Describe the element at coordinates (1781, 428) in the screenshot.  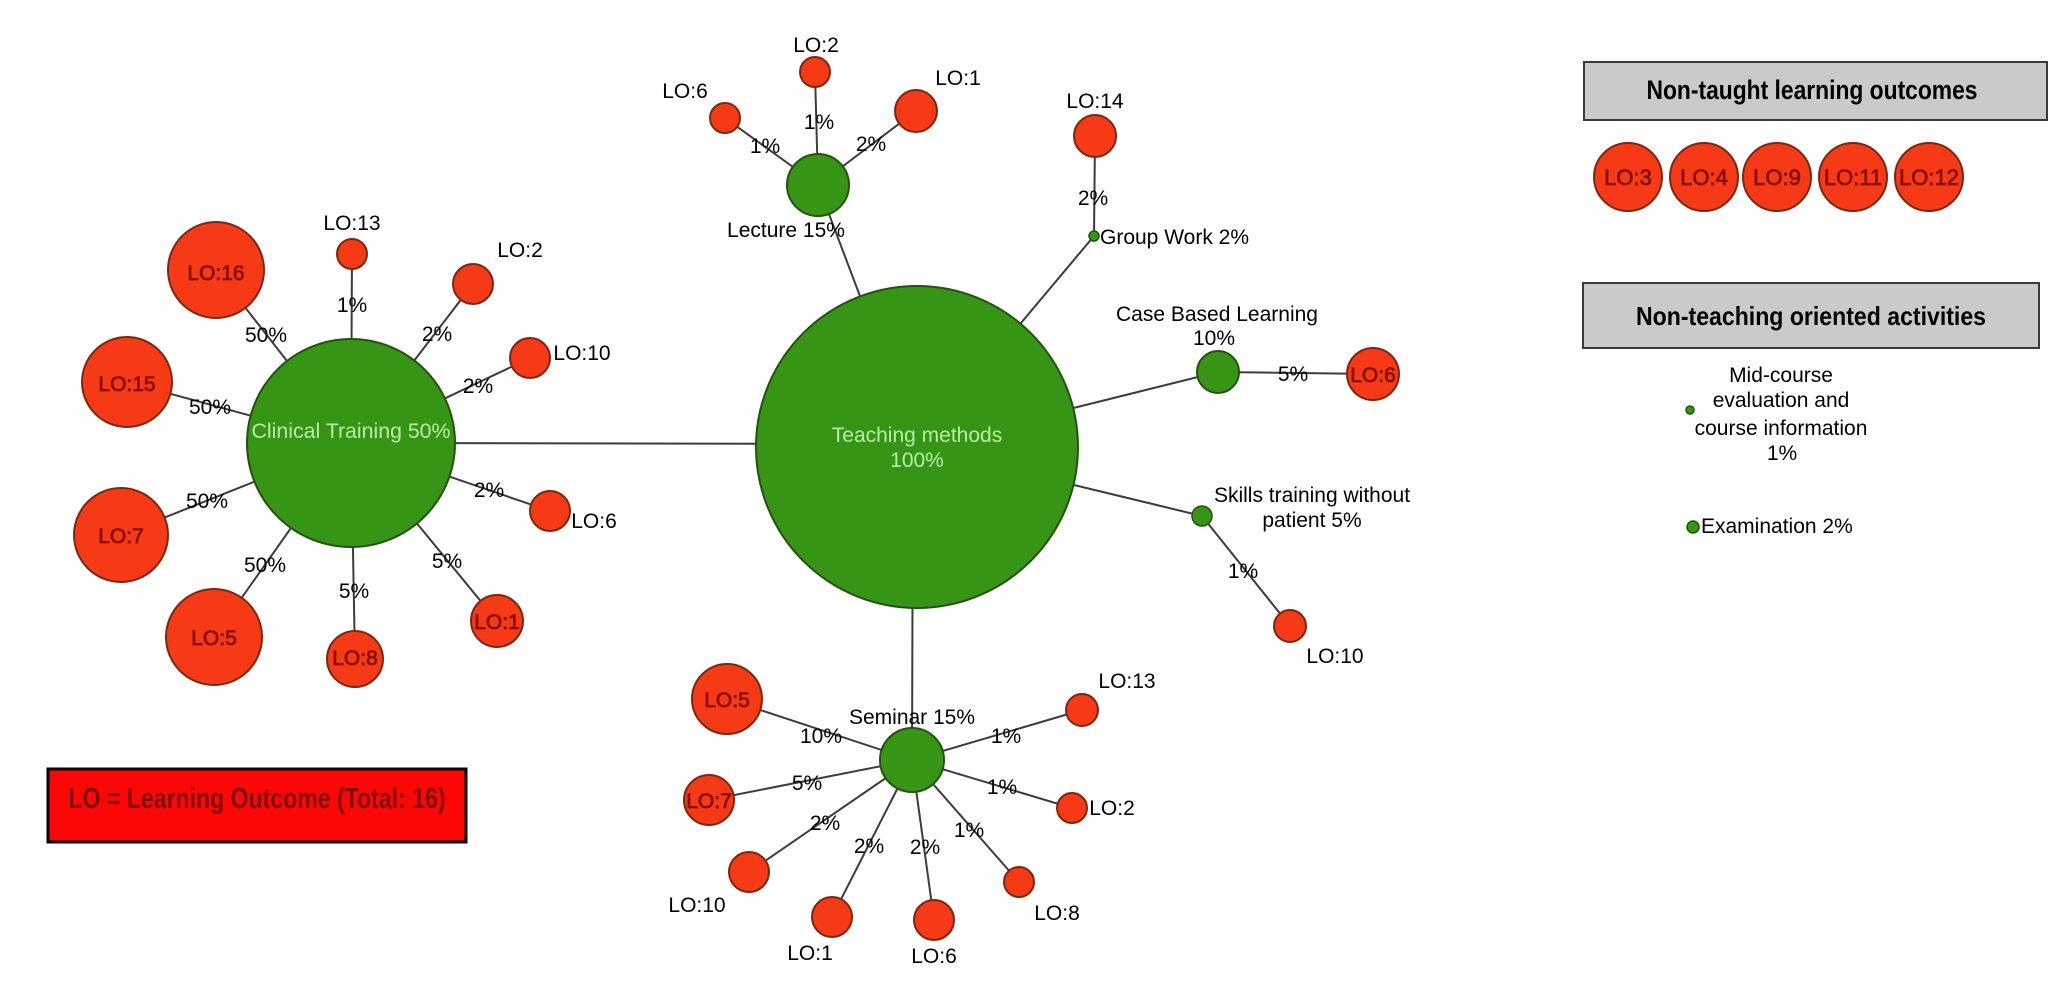
I see `svg-text: course information` at that location.